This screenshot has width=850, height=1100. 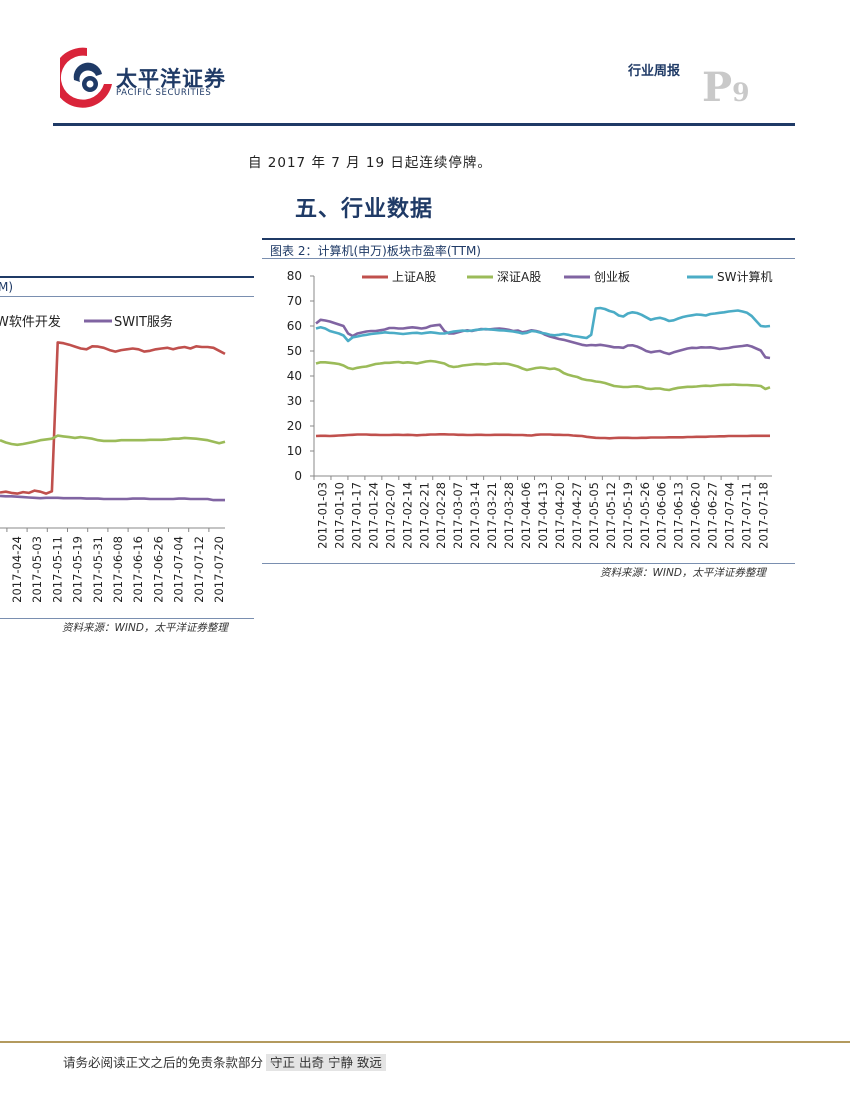 I want to click on chart-top-rule, so click(x=528, y=239).